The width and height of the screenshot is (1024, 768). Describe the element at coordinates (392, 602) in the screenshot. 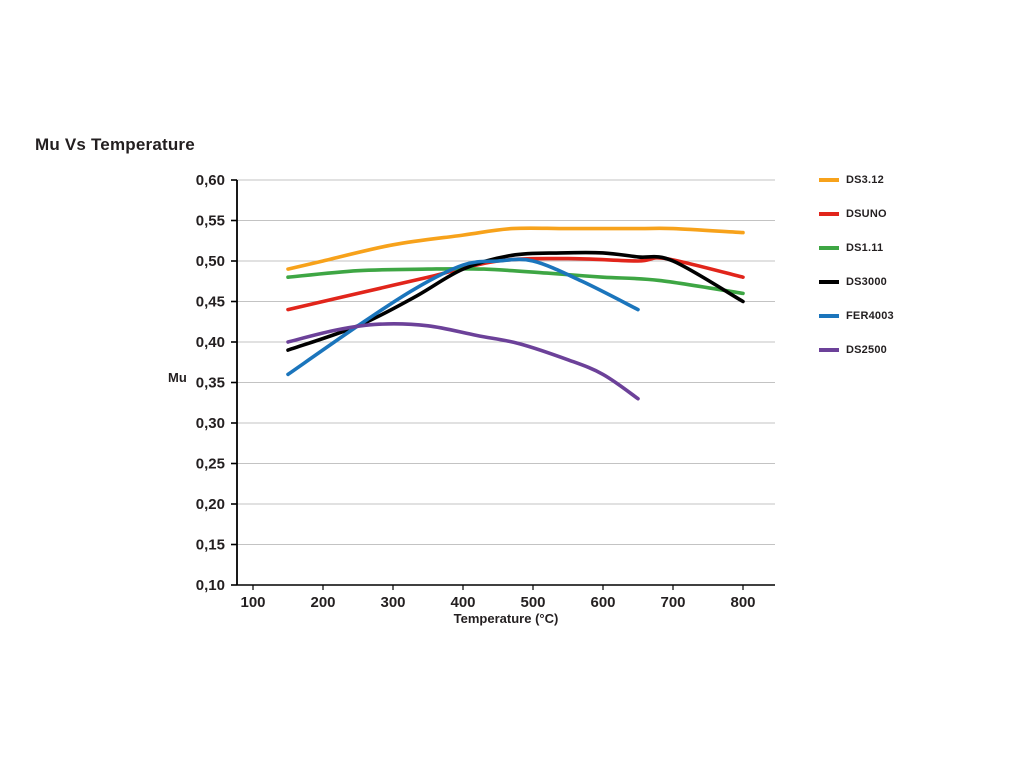

I see `x-tick-label: 300` at that location.